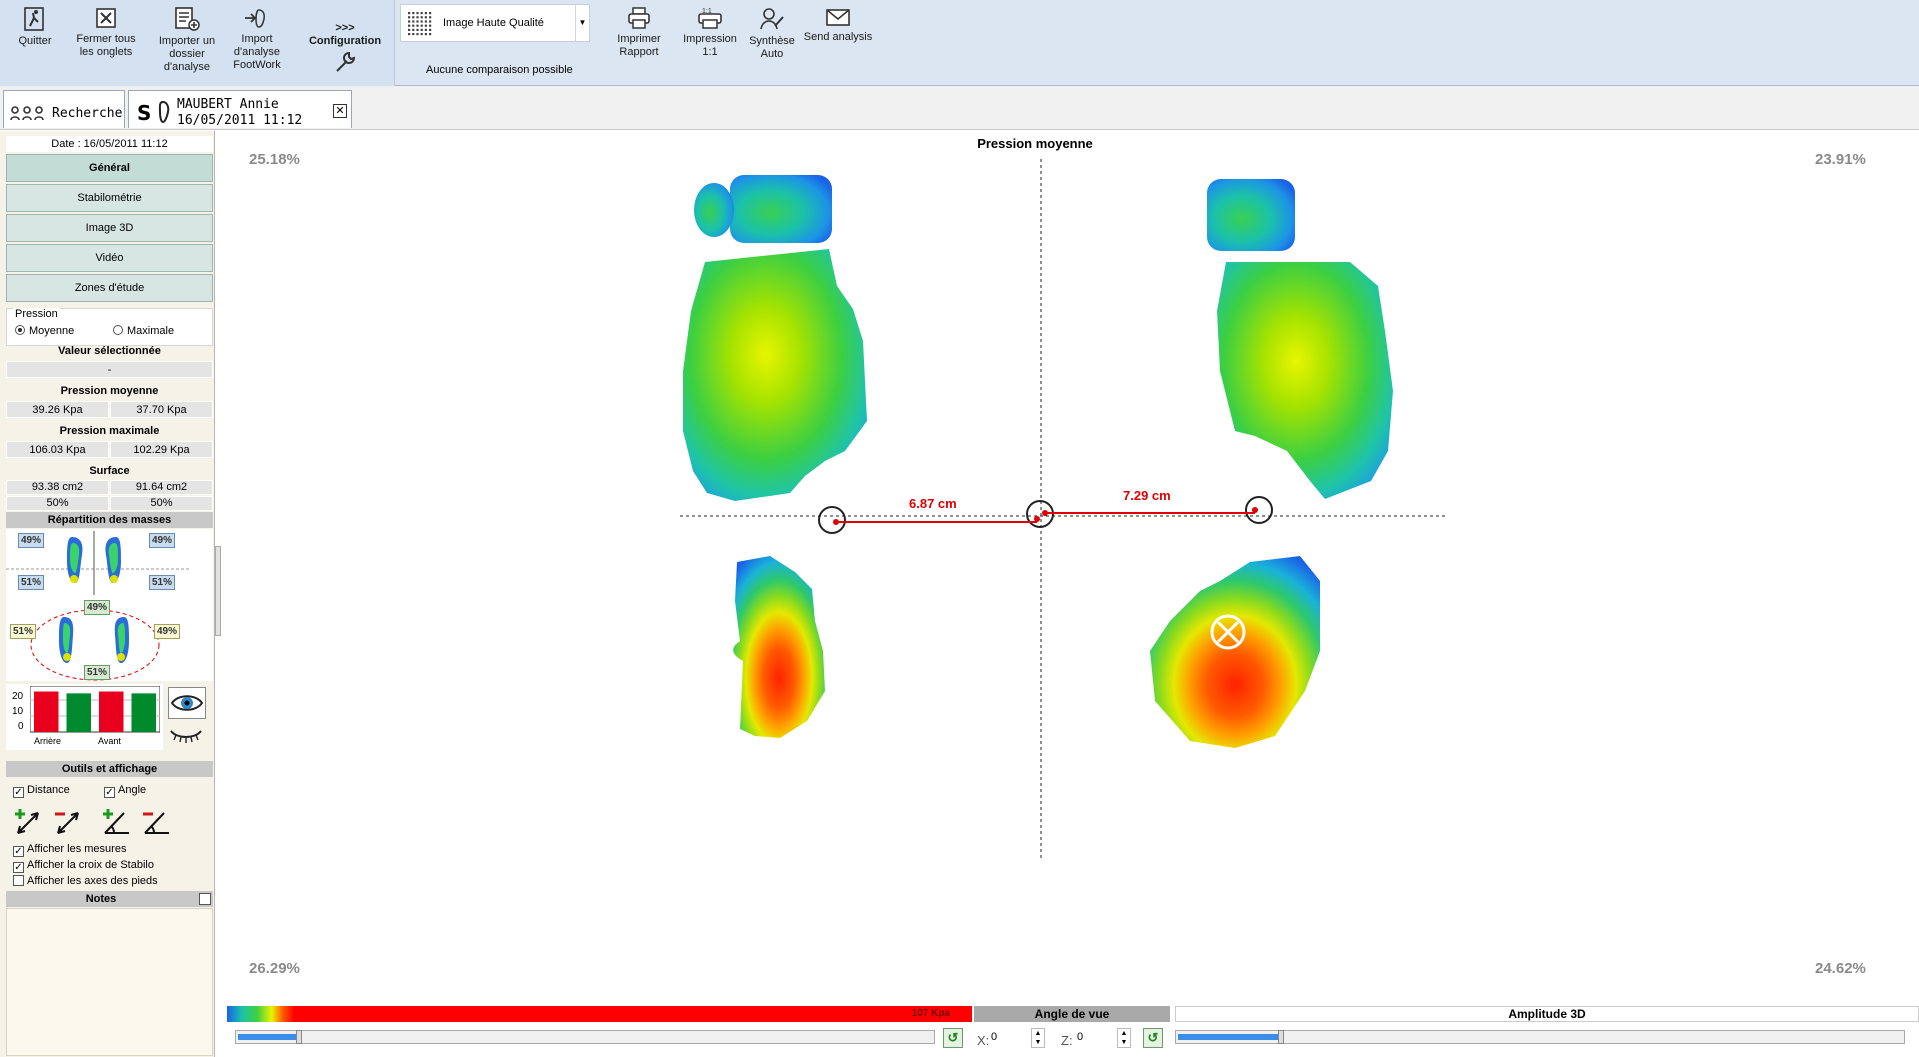 This screenshot has height=1057, width=1919. Describe the element at coordinates (1540, 1037) in the screenshot. I see `amplitude-slider` at that location.